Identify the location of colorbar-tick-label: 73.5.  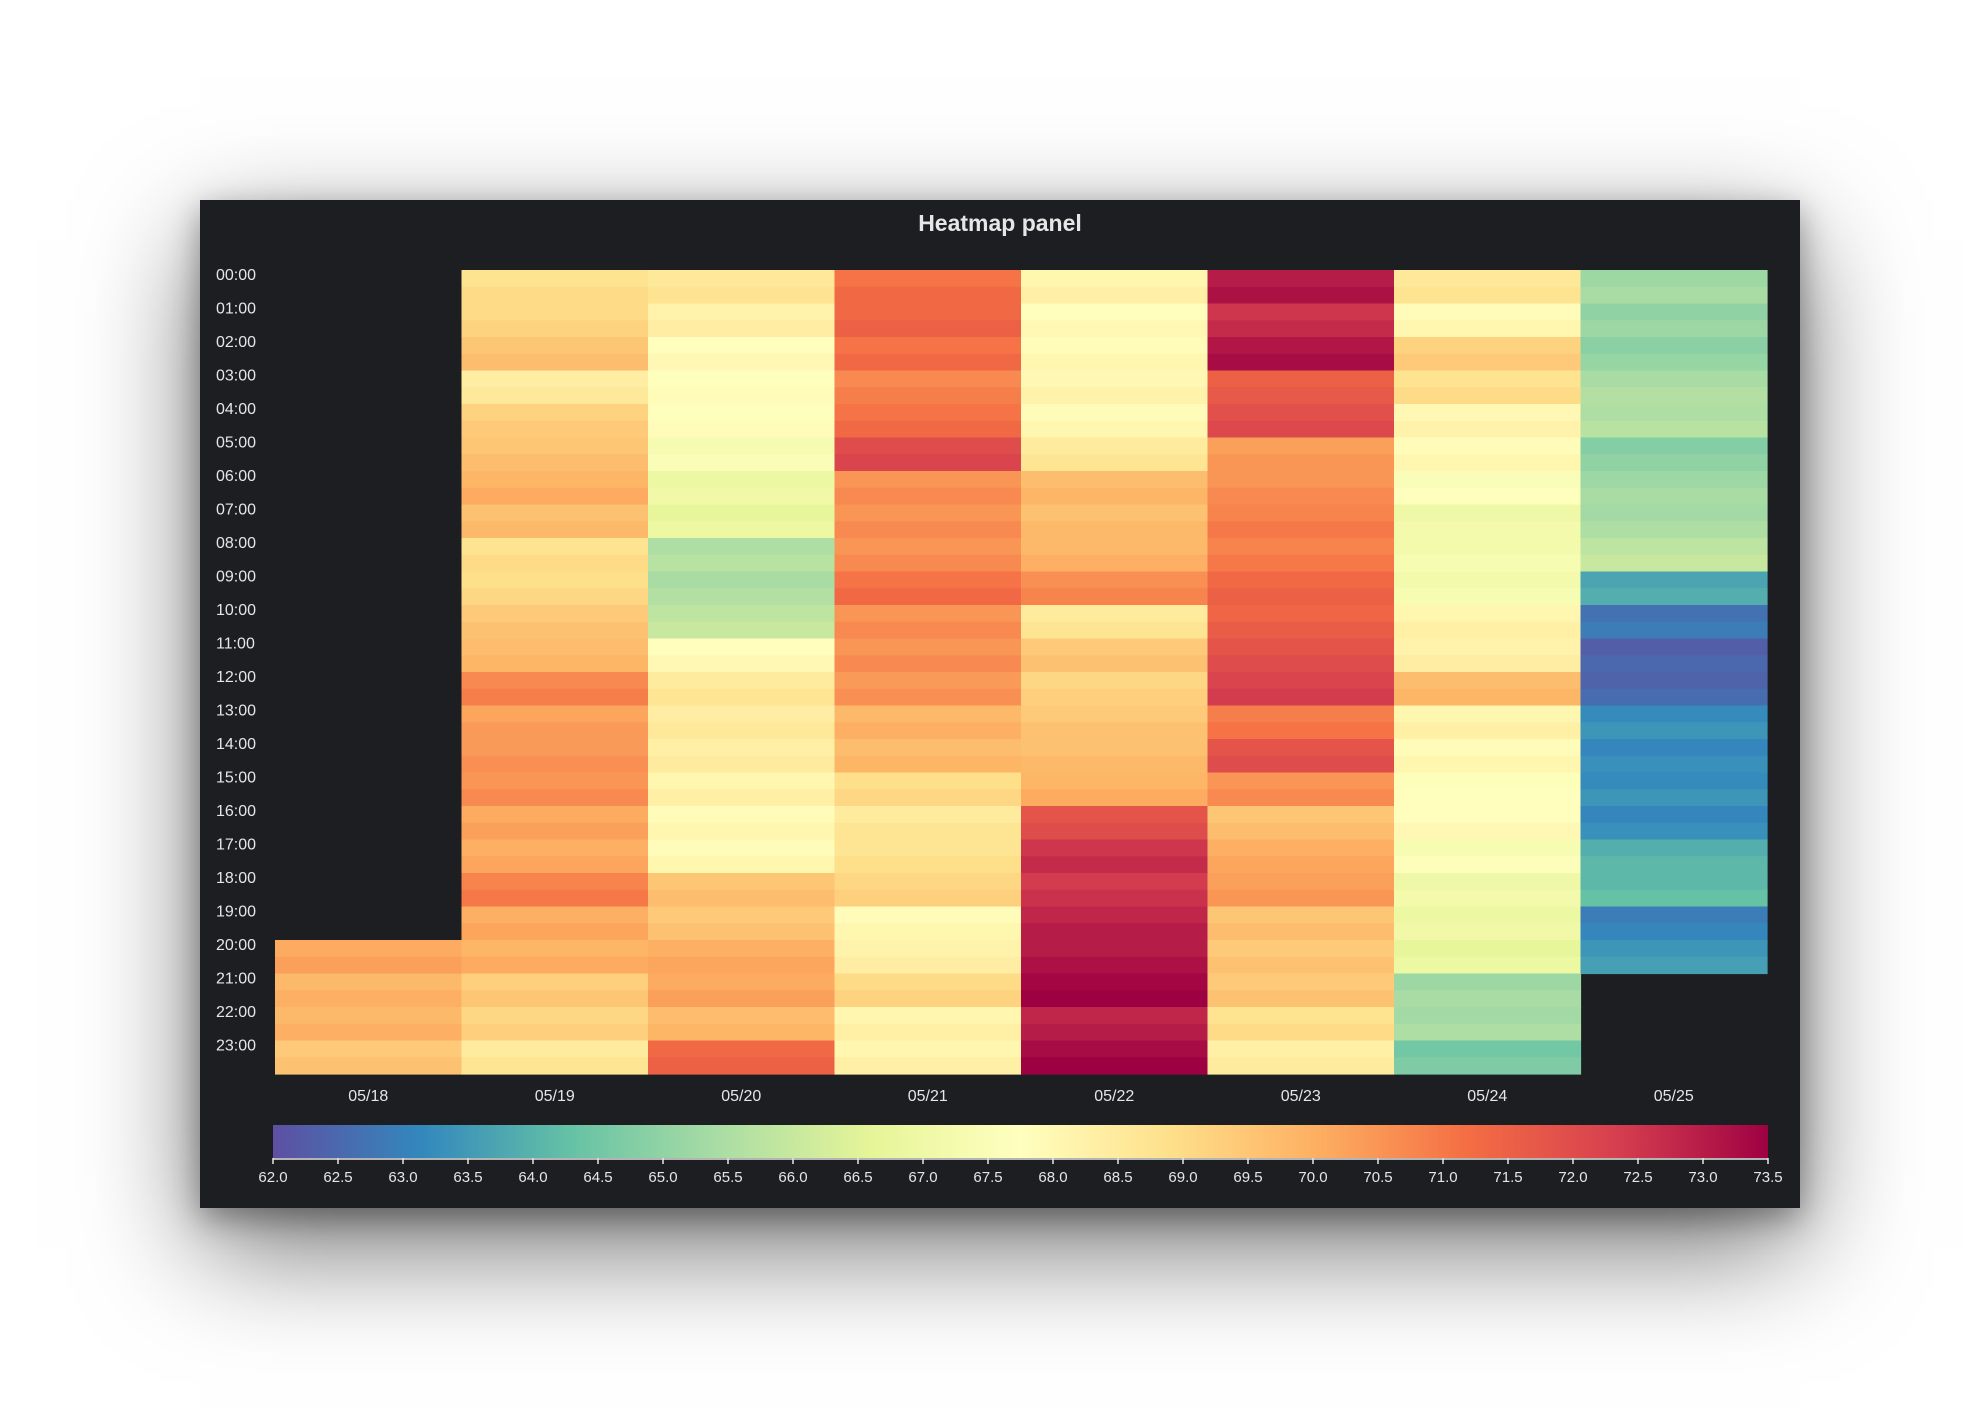
(1767, 1177).